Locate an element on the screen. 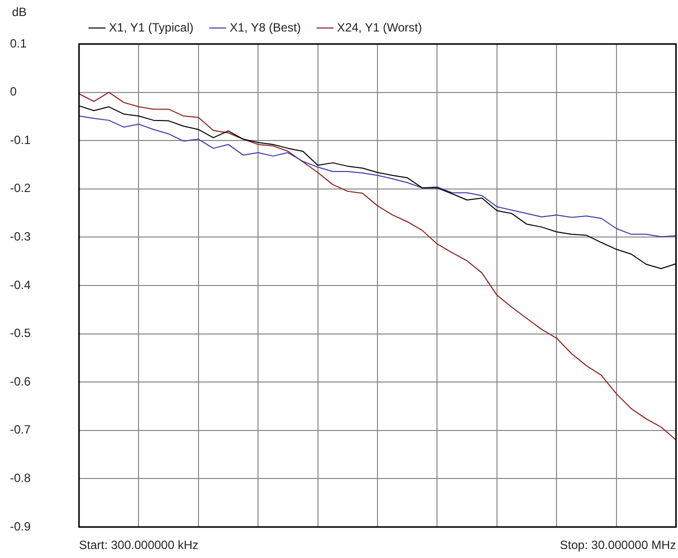  legend-label: X24, Y1 (Worst) is located at coordinates (379, 27).